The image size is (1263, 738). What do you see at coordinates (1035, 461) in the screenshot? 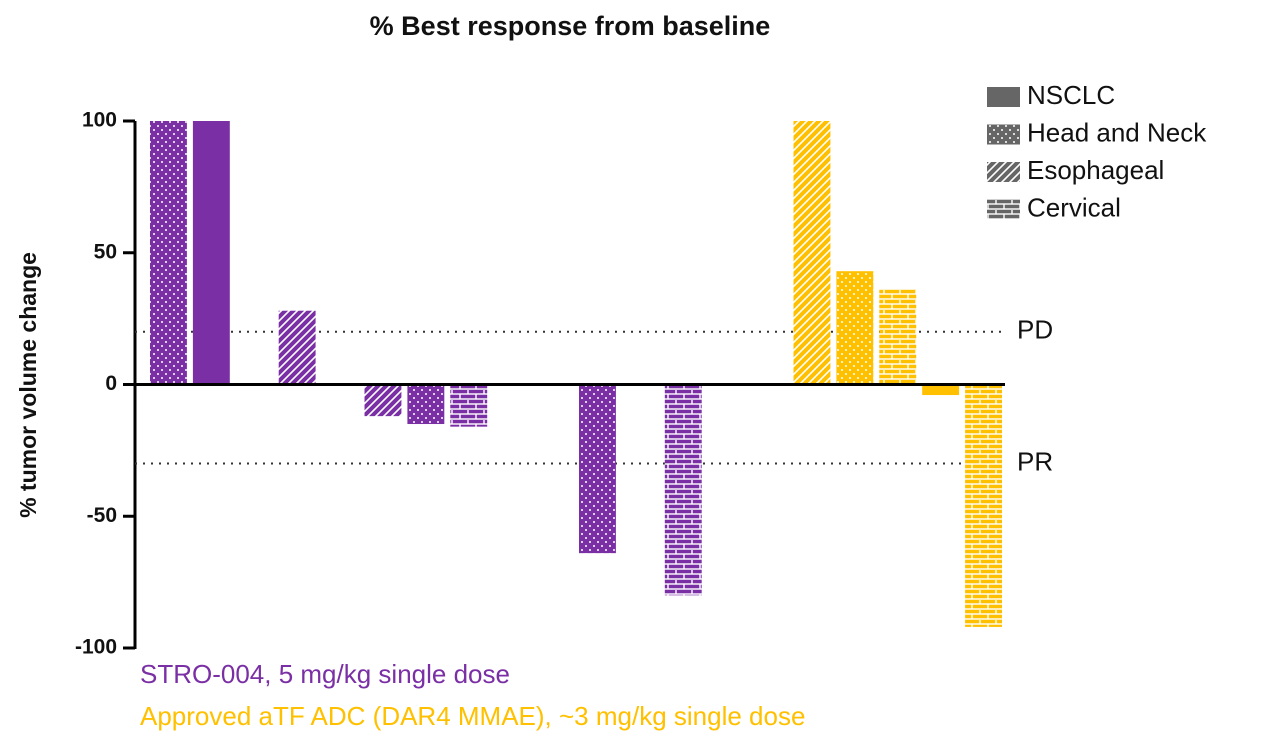
I see `reference-label: PR` at bounding box center [1035, 461].